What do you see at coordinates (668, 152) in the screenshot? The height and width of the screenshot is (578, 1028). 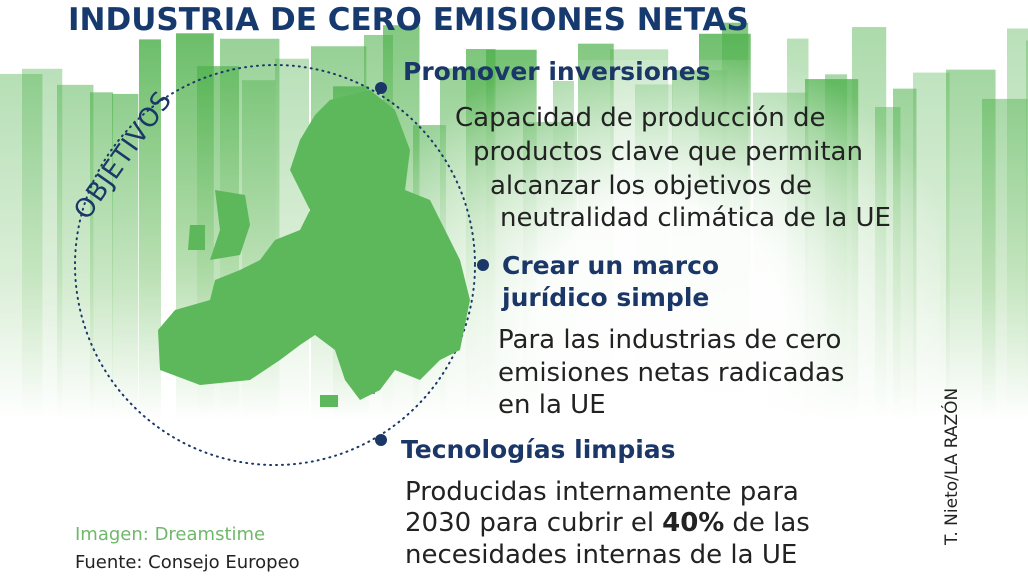 I see `item-body: productos clave que permitan` at bounding box center [668, 152].